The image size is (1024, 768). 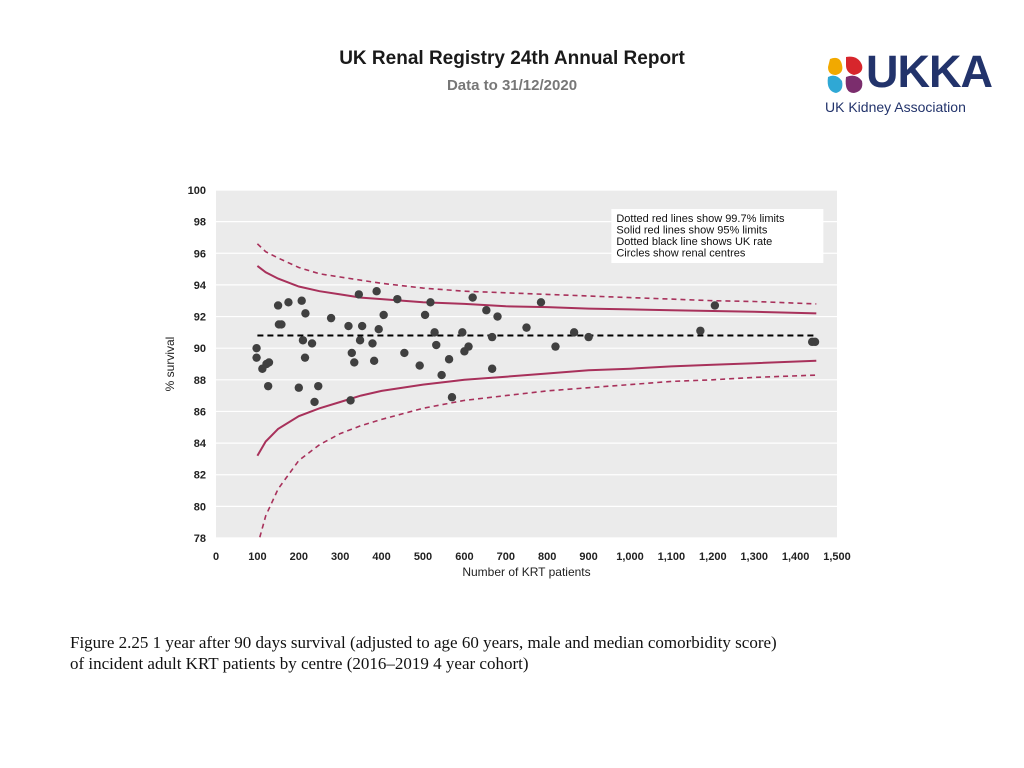 What do you see at coordinates (837, 557) in the screenshot?
I see `x-tick-label: 1,500` at bounding box center [837, 557].